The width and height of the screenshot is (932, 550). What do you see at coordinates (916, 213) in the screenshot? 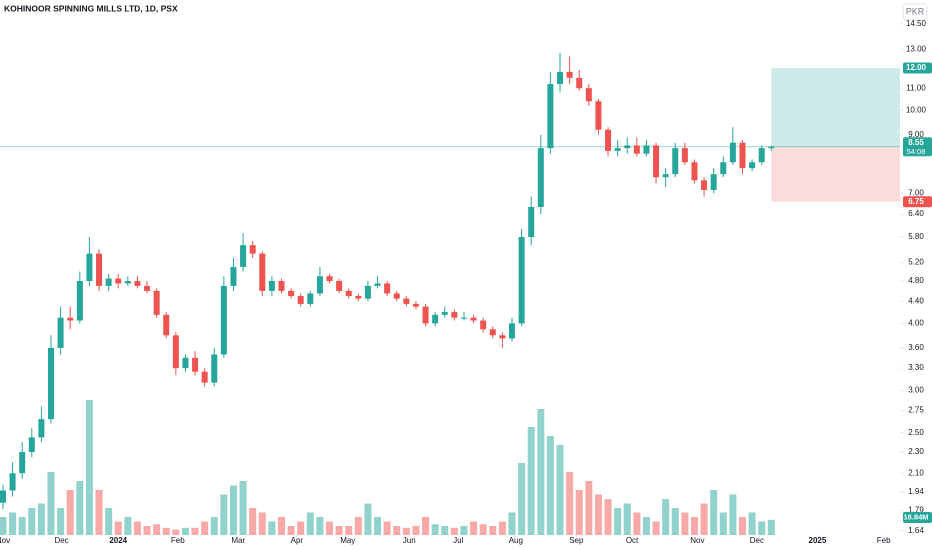
I see `y-tick-label: 6.40` at bounding box center [916, 213].